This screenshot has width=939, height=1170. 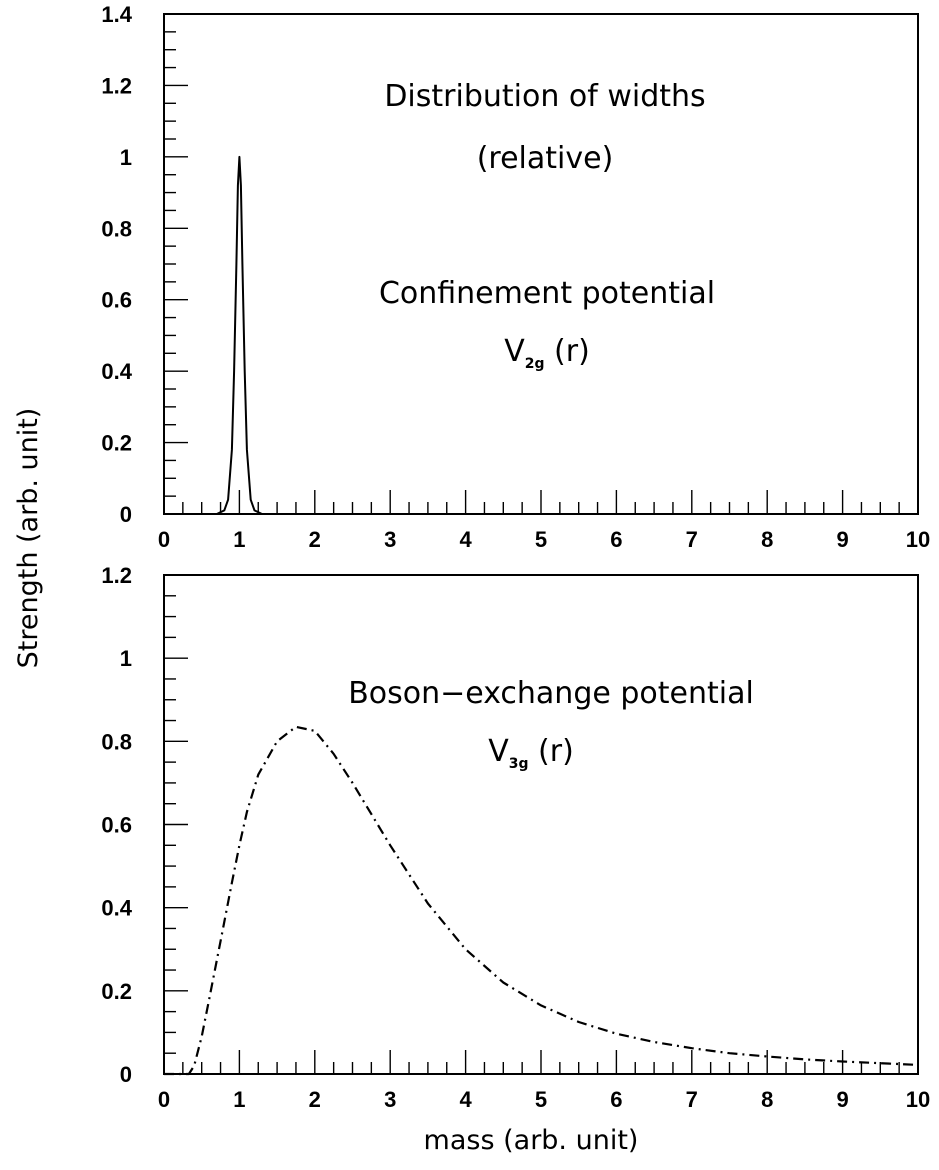 What do you see at coordinates (116, 14) in the screenshot?
I see `top-panel-y-tick-label: 1.4` at bounding box center [116, 14].